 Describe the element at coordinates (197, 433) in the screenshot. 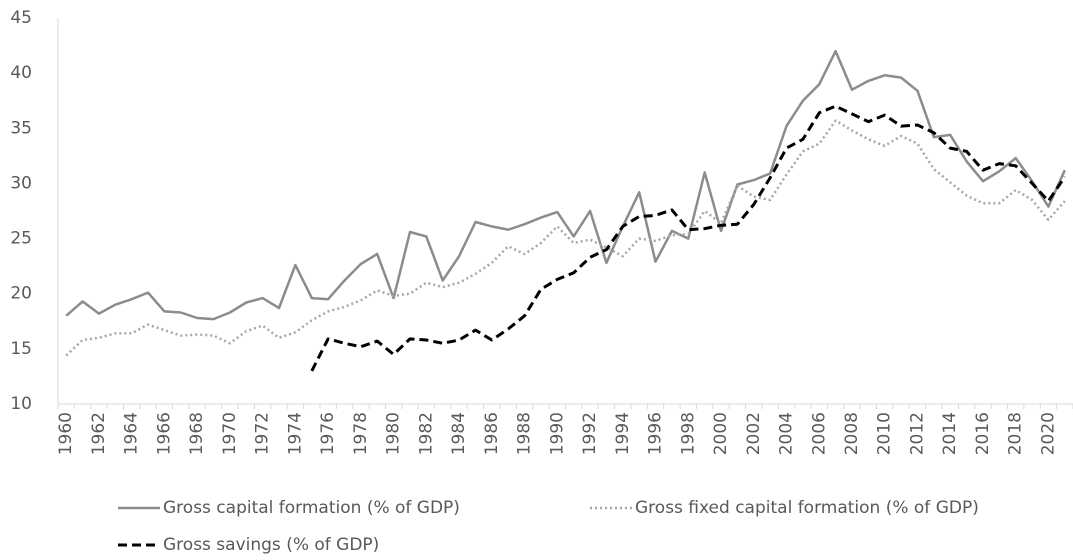

I see `x-tick-label: 1968` at that location.